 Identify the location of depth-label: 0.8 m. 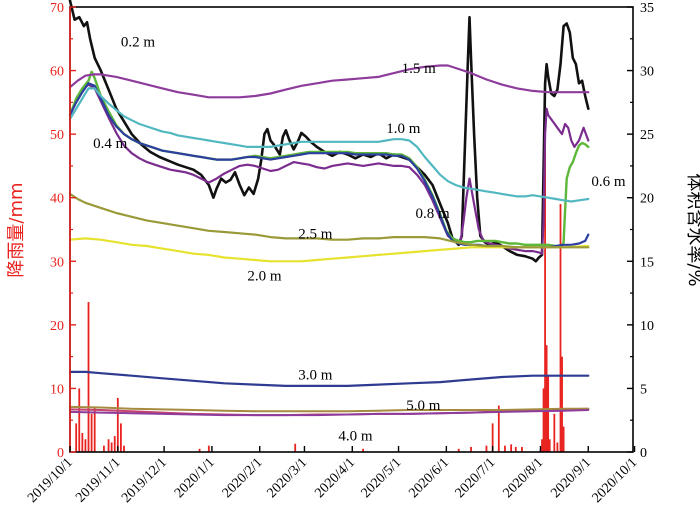
(433, 214).